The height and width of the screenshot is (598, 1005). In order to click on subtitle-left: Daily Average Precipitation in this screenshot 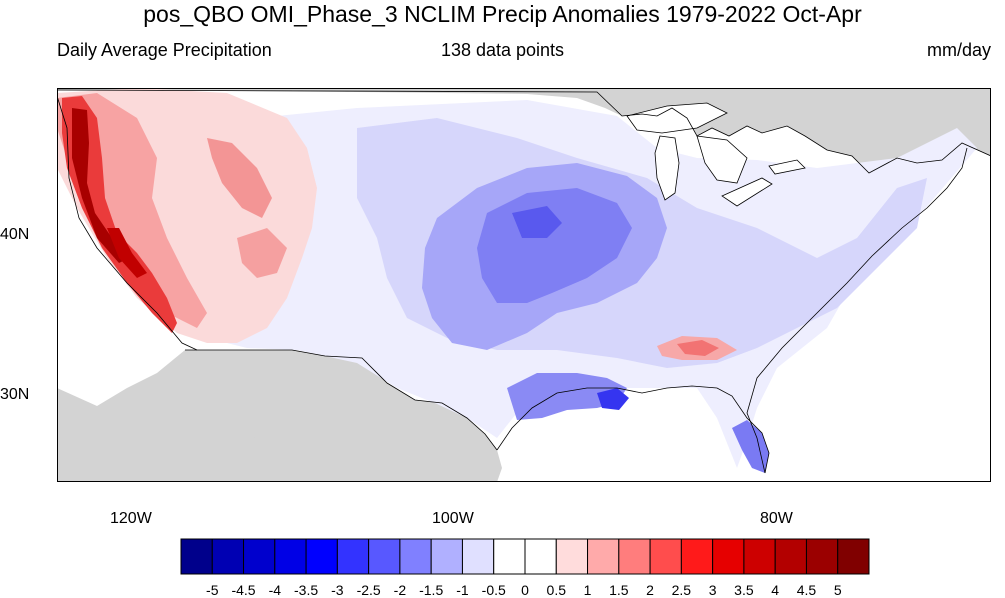, I will do `click(164, 50)`.